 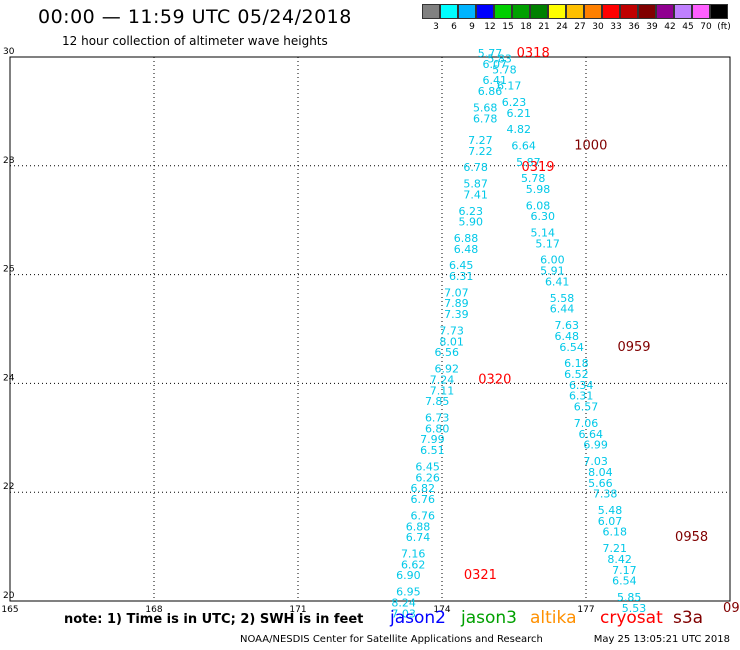 I want to click on wave-height-point: 6.34, so click(x=581, y=385).